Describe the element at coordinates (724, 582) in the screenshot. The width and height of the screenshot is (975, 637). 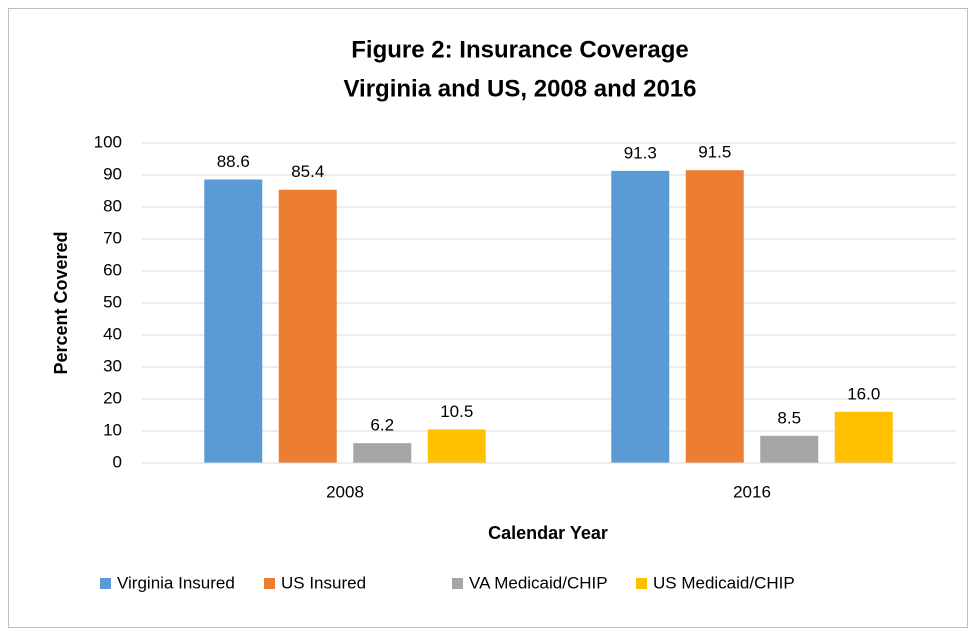
I see `legend-label: US Medicaid/CHIP` at that location.